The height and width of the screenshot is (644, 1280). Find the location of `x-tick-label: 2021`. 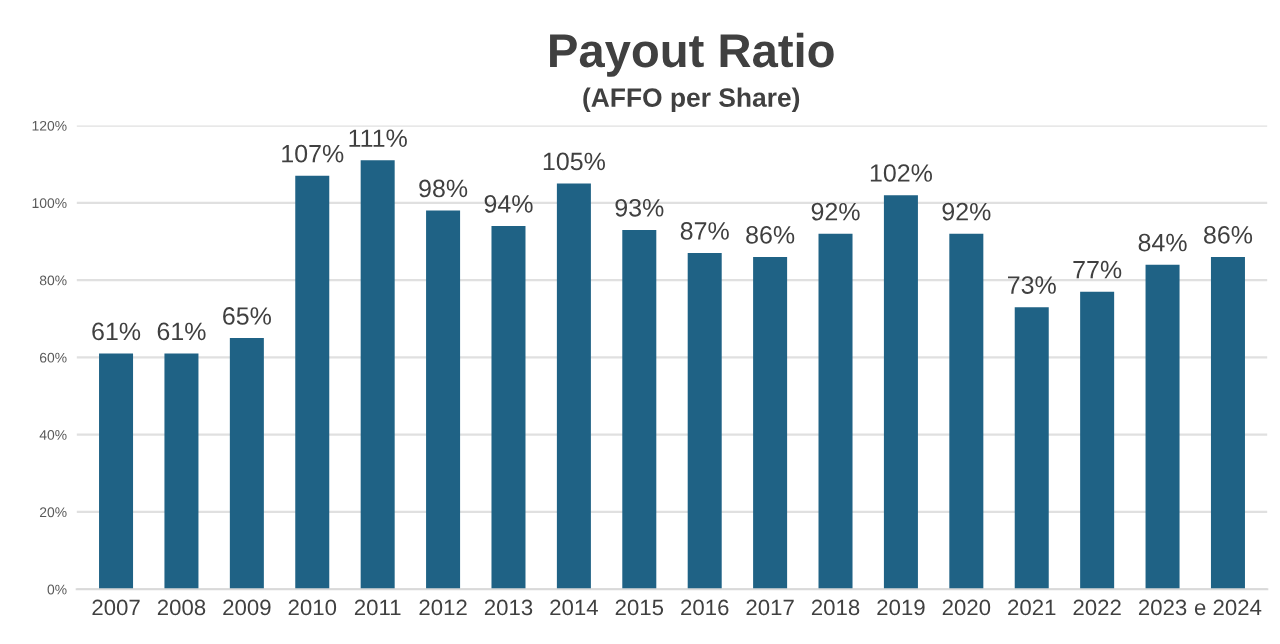

x-tick-label: 2021 is located at coordinates (1032, 607).